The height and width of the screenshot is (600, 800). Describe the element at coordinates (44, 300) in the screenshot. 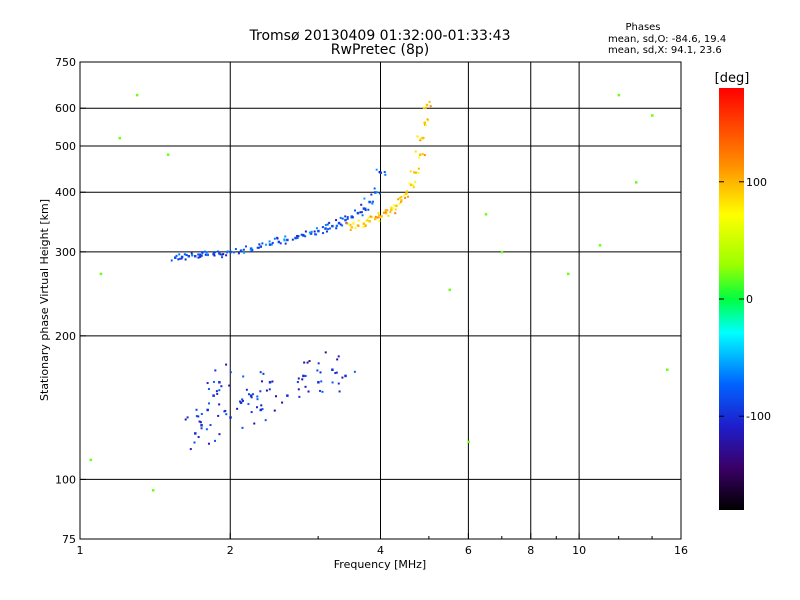

I see `y-axis-label: Stationary phase Virtual Height [km]` at that location.